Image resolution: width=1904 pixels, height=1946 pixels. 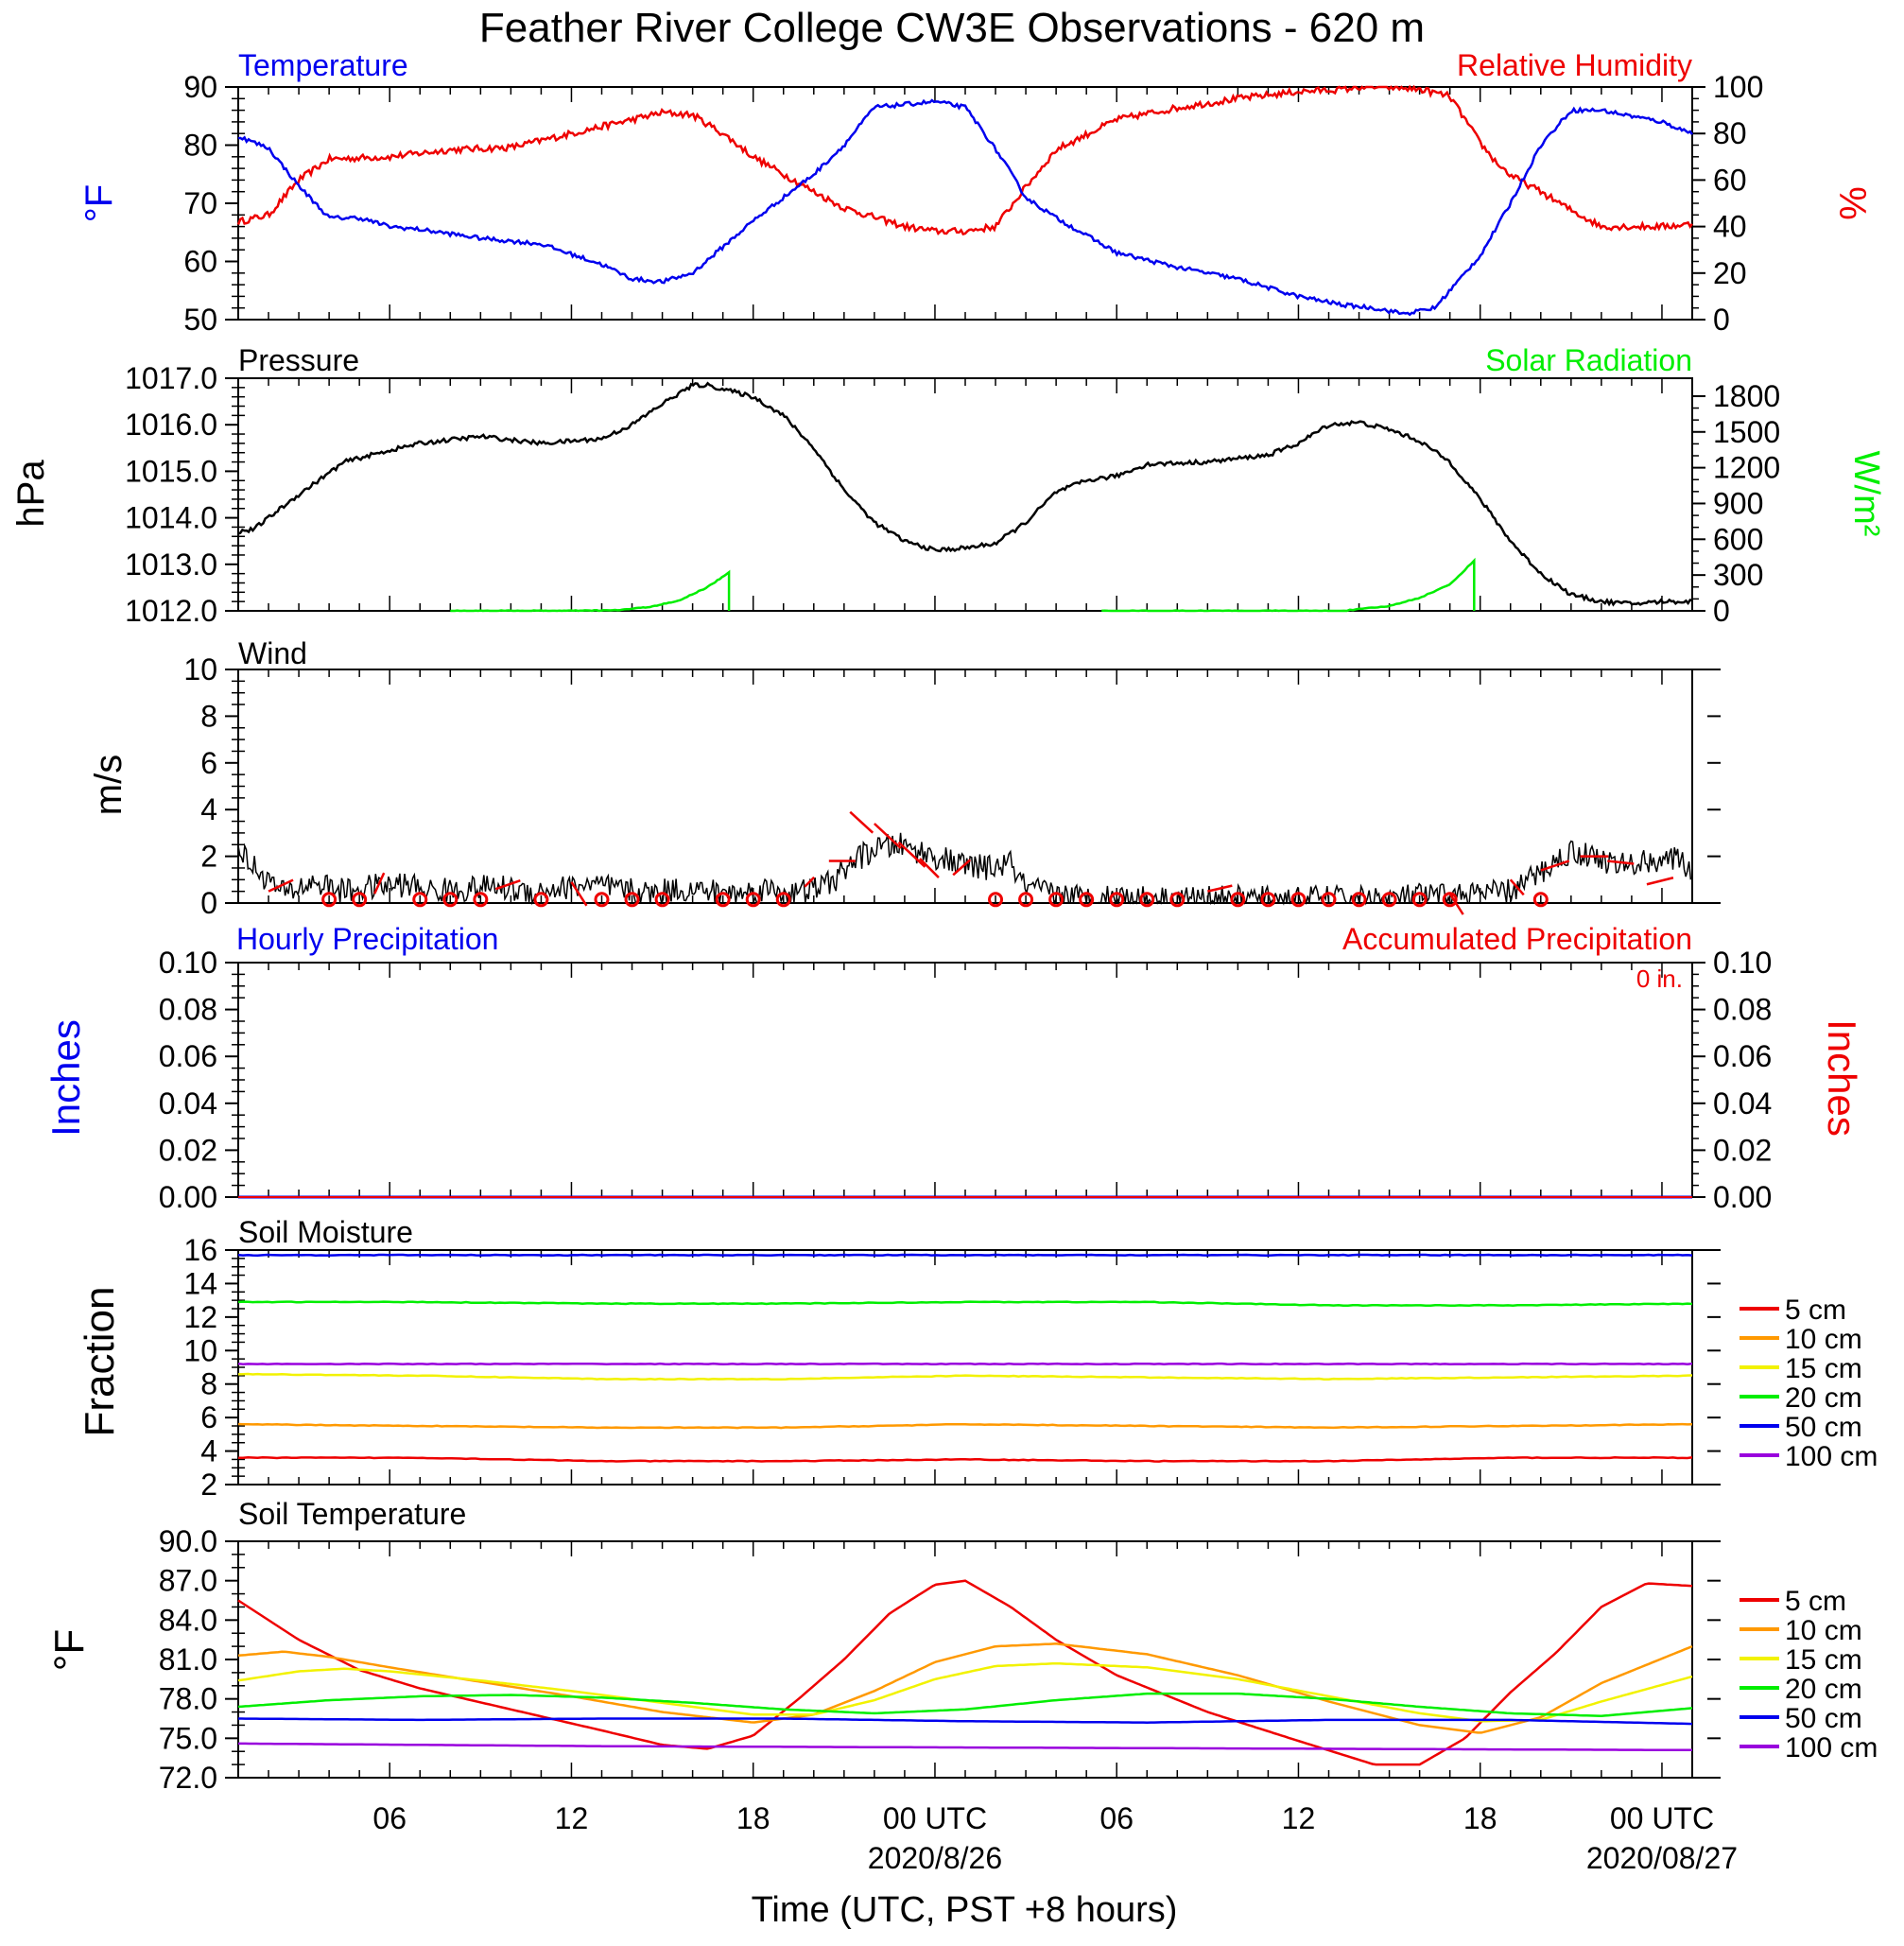 What do you see at coordinates (188, 1778) in the screenshot?
I see `soil-temperature-axis-tick-label: 72.0` at bounding box center [188, 1778].